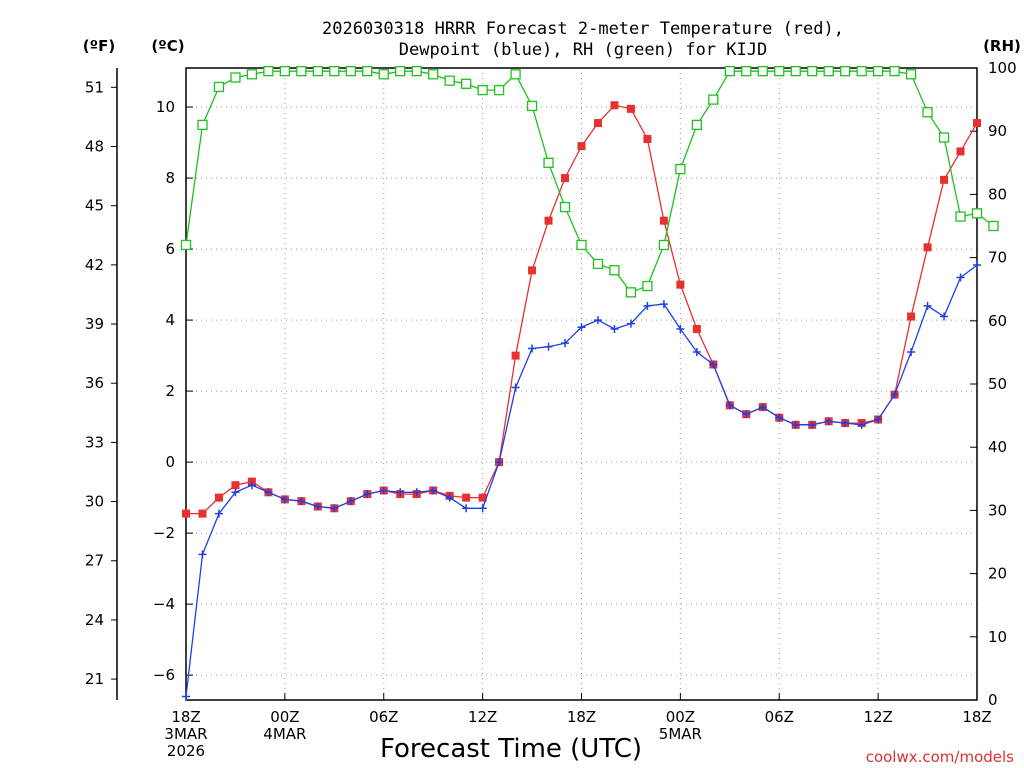 Image resolution: width=1024 pixels, height=768 pixels. Describe the element at coordinates (94, 561) in the screenshot. I see `fahrenheit-tick-label: 27` at that location.